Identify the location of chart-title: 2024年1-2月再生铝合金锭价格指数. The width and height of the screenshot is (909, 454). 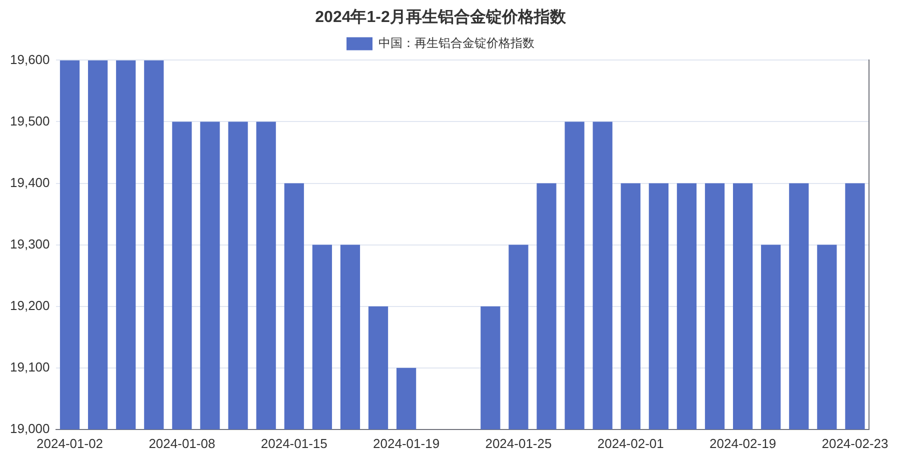
(441, 17).